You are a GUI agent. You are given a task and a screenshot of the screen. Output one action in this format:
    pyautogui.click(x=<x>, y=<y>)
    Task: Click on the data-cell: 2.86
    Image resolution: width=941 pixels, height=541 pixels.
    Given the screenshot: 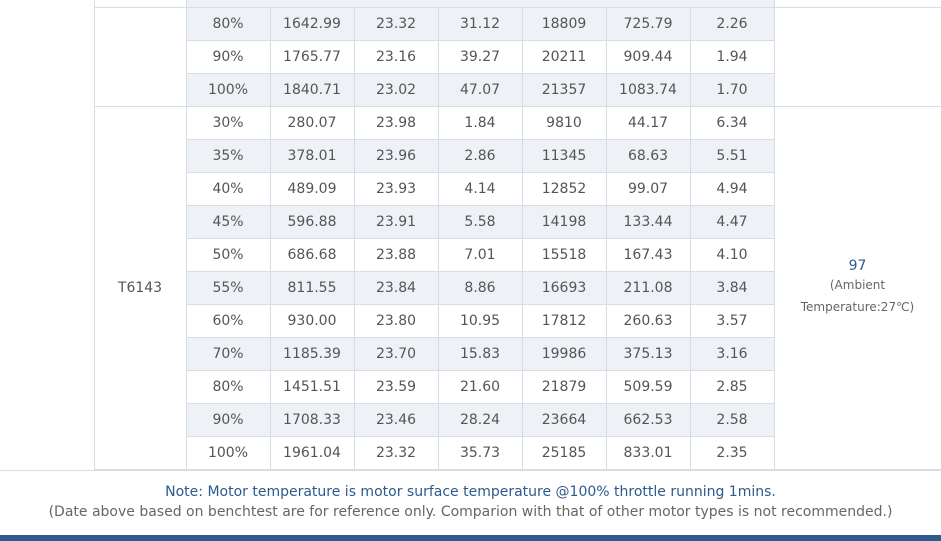 What is the action you would take?
    pyautogui.click(x=480, y=156)
    